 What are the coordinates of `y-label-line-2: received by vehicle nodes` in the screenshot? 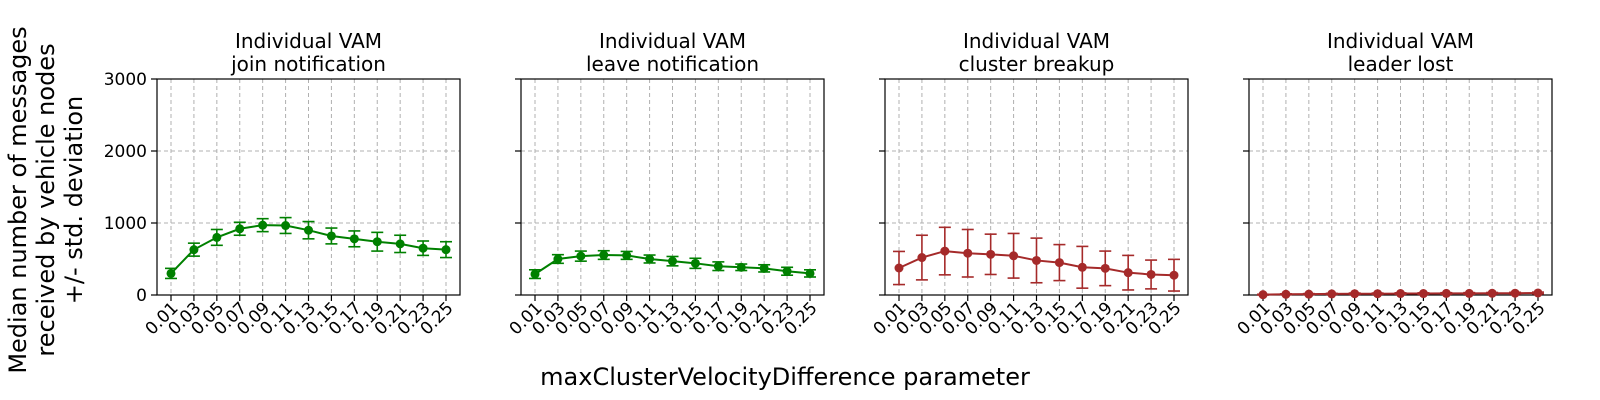 It's located at (46, 199).